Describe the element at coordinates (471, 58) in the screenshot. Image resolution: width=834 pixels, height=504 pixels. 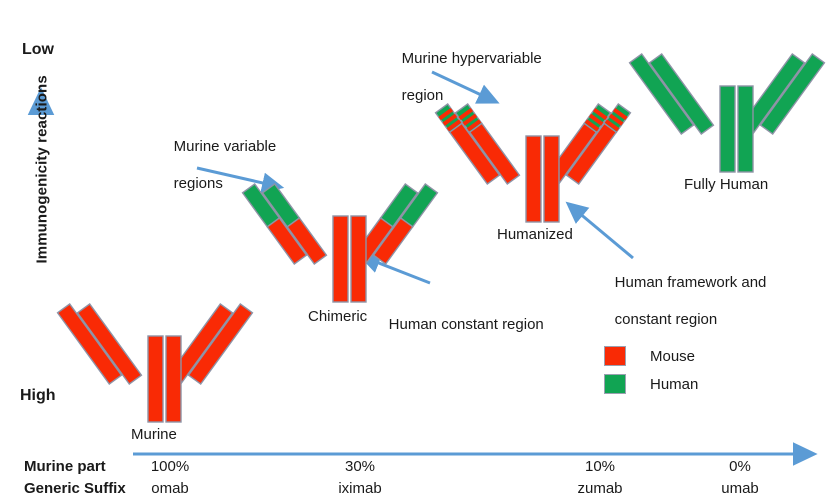
I see `annotation-line-1: Murine hypervariable` at that location.